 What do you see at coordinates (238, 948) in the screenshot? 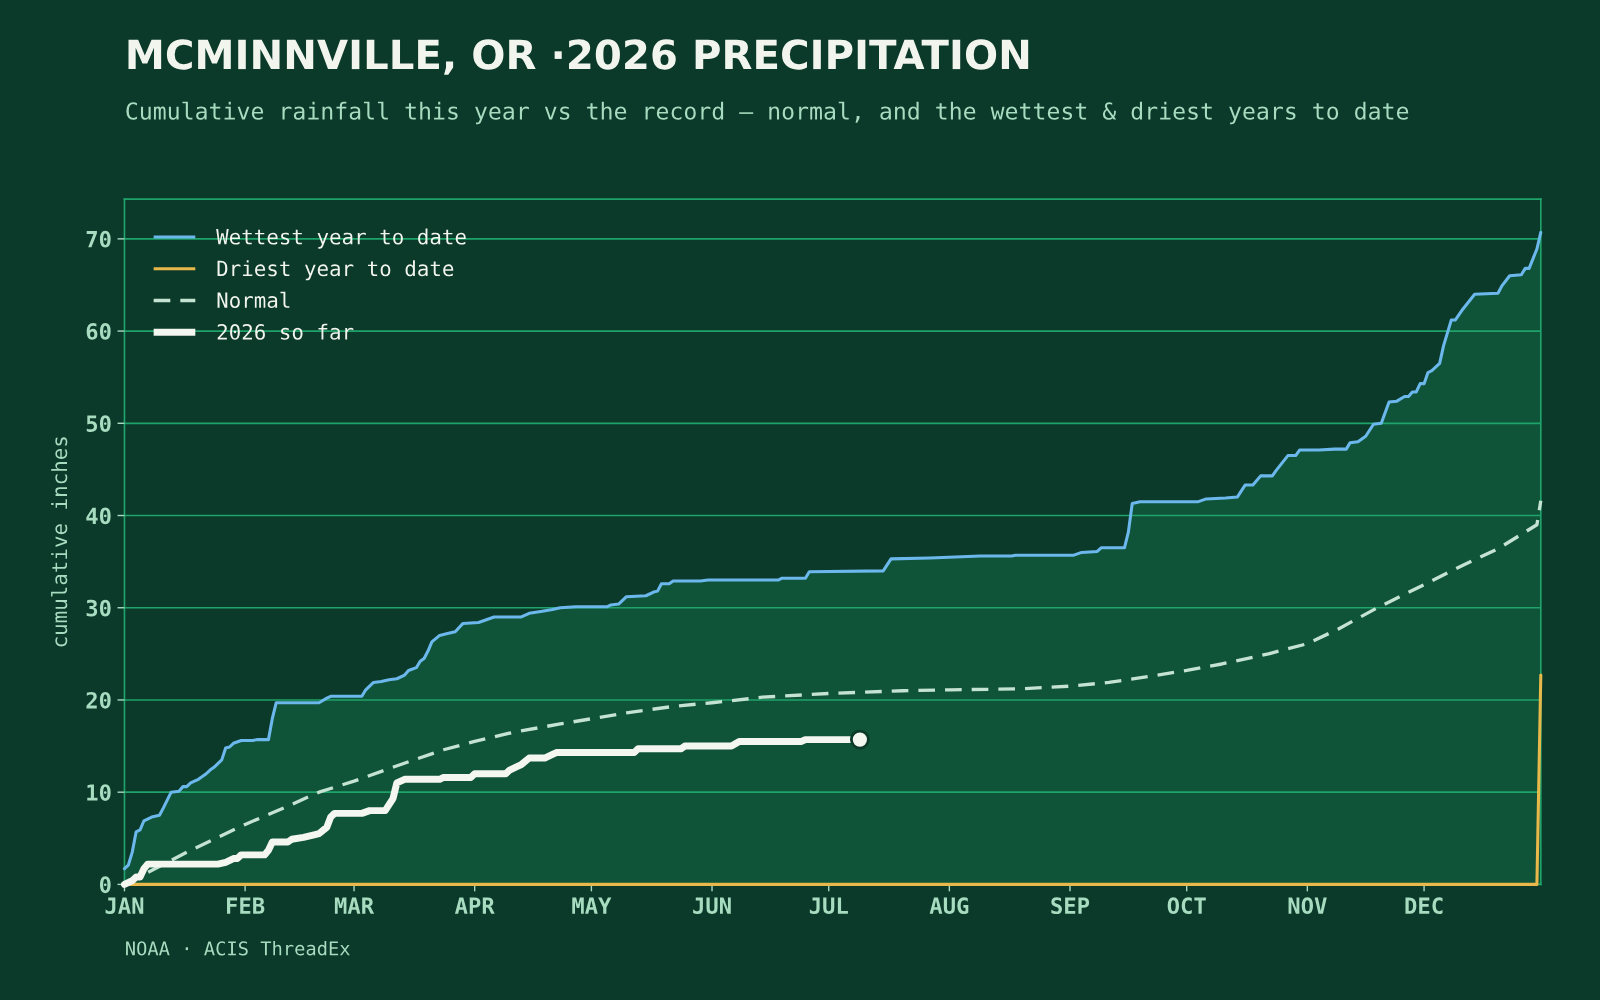
I see `text: NOAA · ACIS ThreadEx` at bounding box center [238, 948].